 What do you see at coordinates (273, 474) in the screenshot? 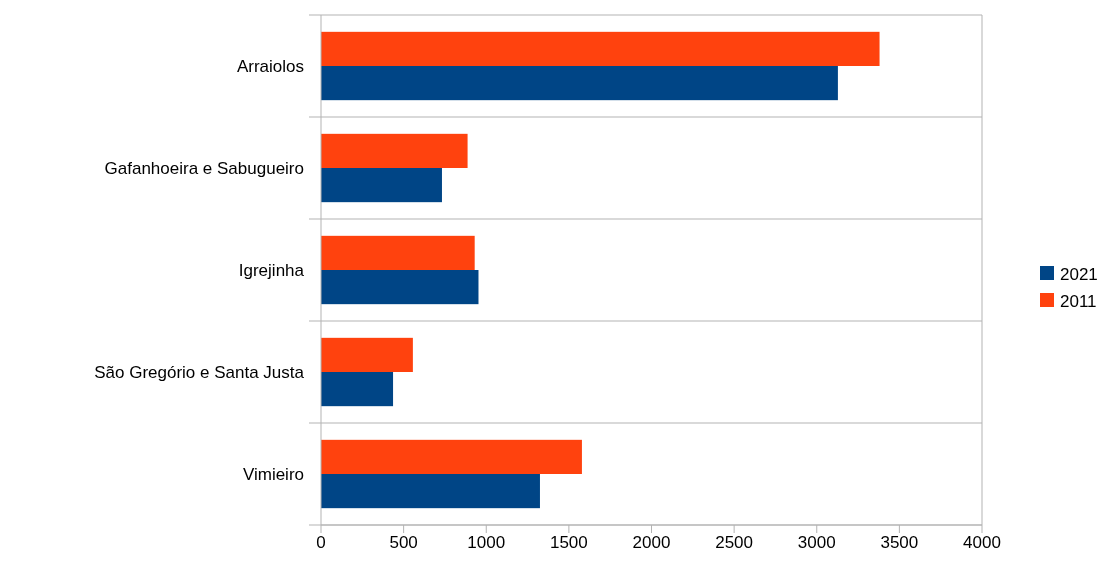
I see `y-tick-label: Vimieiro` at bounding box center [273, 474].